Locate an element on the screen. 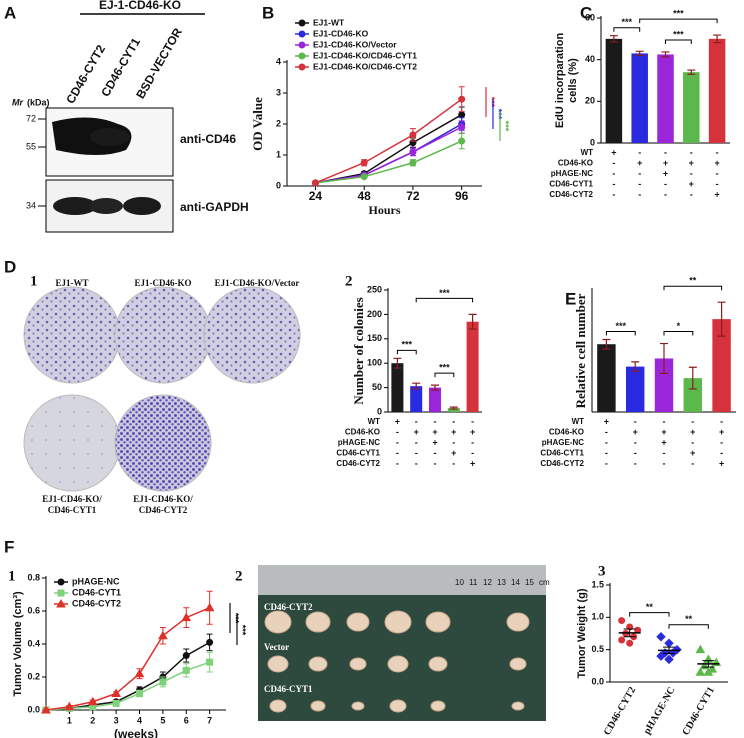  panel-label: A is located at coordinates (10, 12).